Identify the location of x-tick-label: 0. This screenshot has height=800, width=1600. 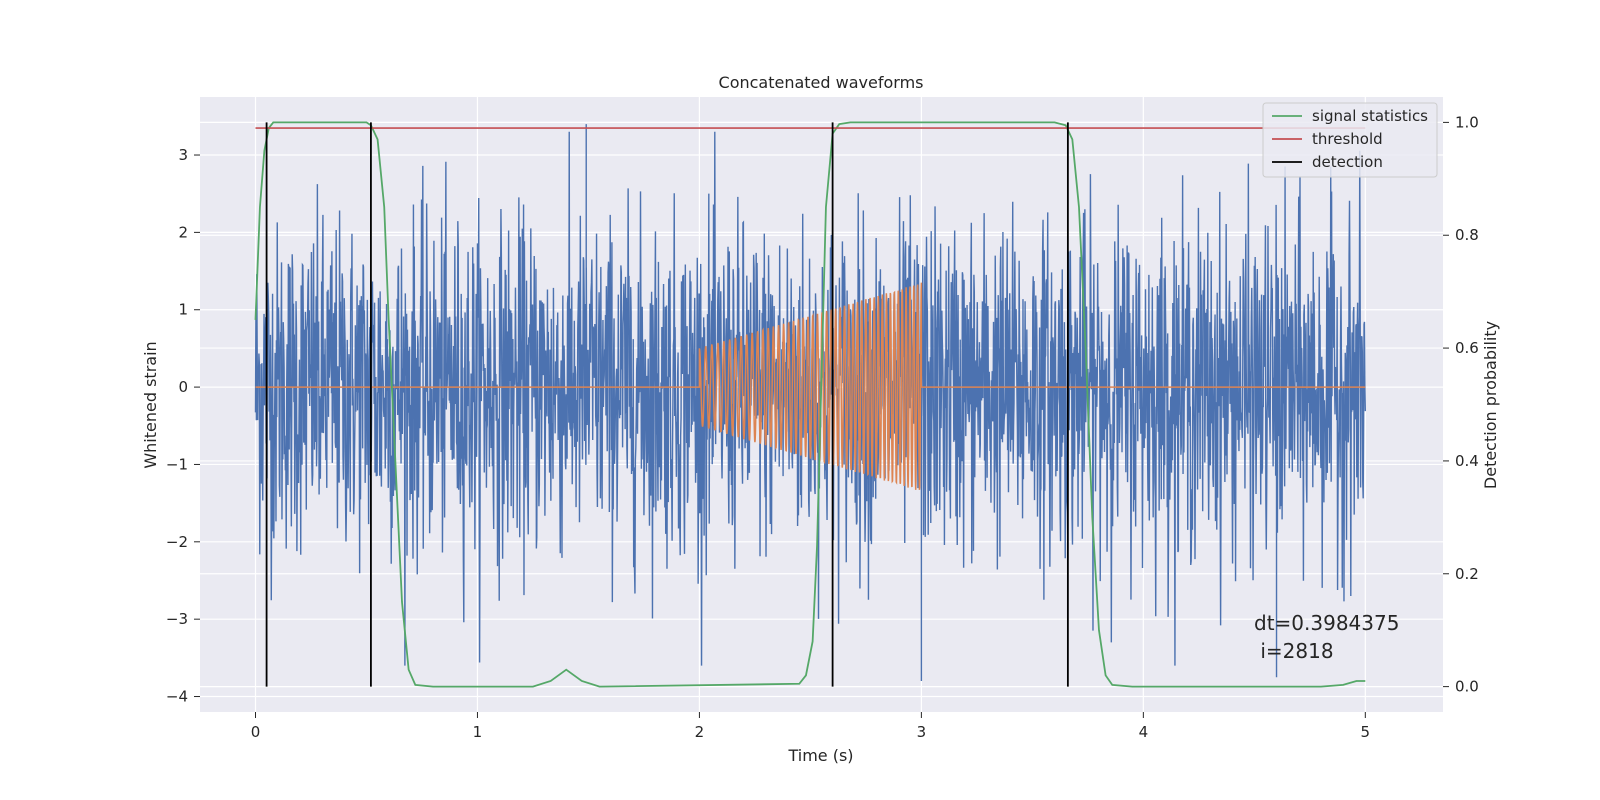
(256, 732).